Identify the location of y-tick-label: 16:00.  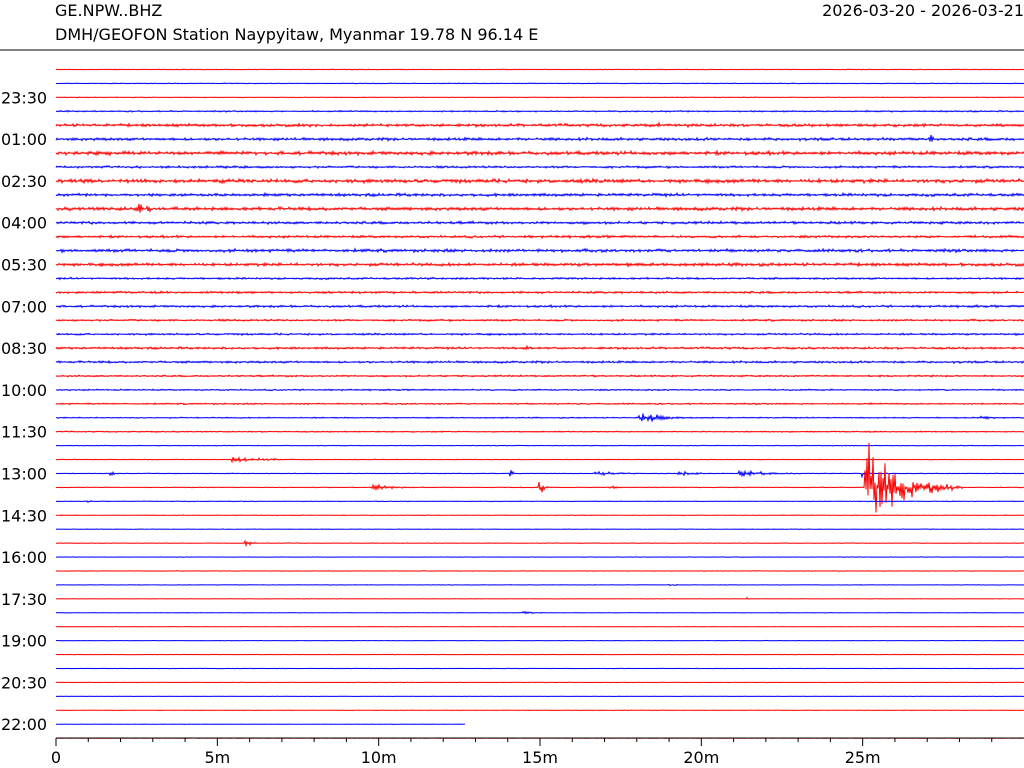
(24, 557).